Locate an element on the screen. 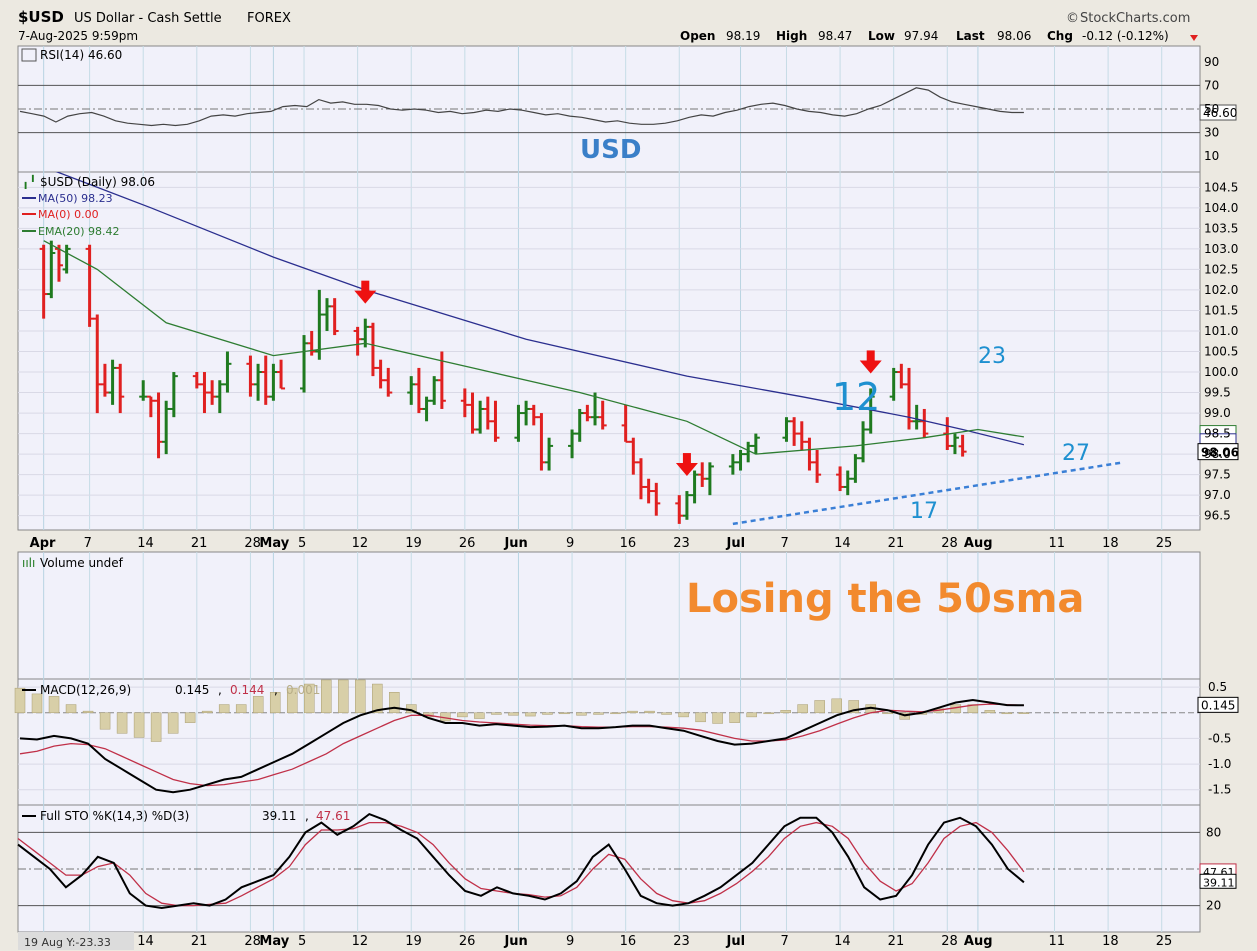 The width and height of the screenshot is (1257, 951). x-tick-label-bottom: 9 is located at coordinates (570, 941).